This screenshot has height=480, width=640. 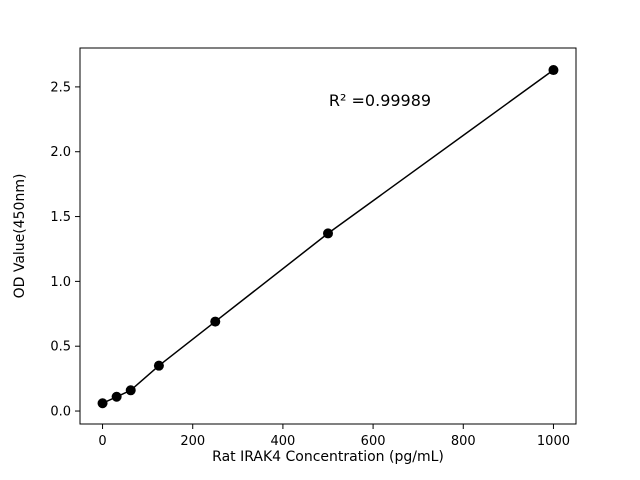 What do you see at coordinates (60, 152) in the screenshot?
I see `y-tick-label: 2.0` at bounding box center [60, 152].